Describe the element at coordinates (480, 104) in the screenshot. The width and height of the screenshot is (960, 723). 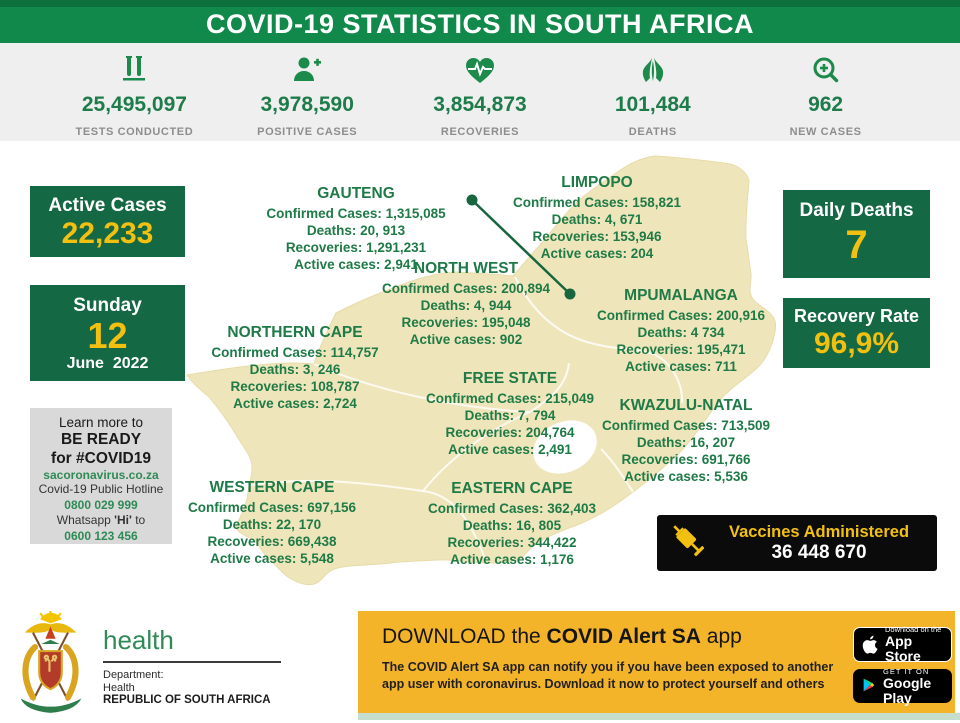
I see `stat-value: 3,854,873` at that location.